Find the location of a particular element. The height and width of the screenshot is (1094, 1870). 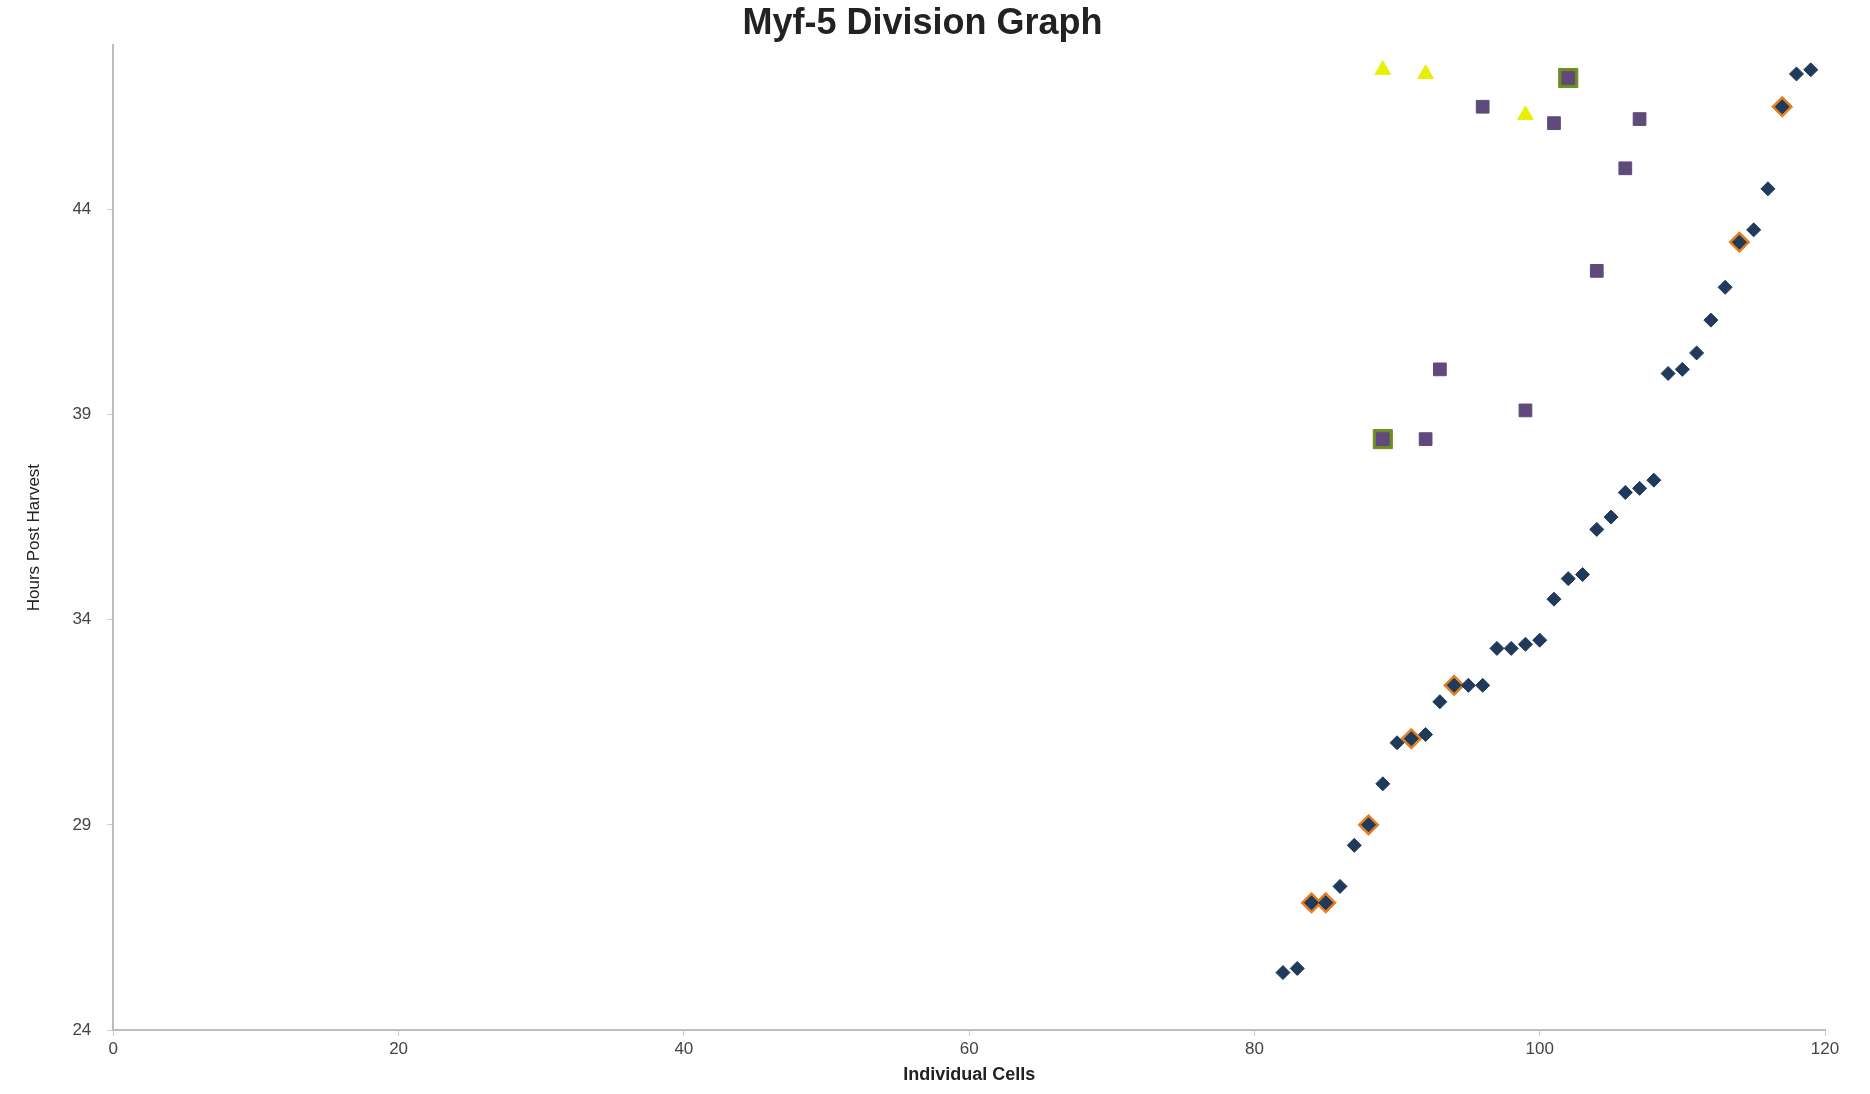

y-tick-label: 24 is located at coordinates (82, 1029).